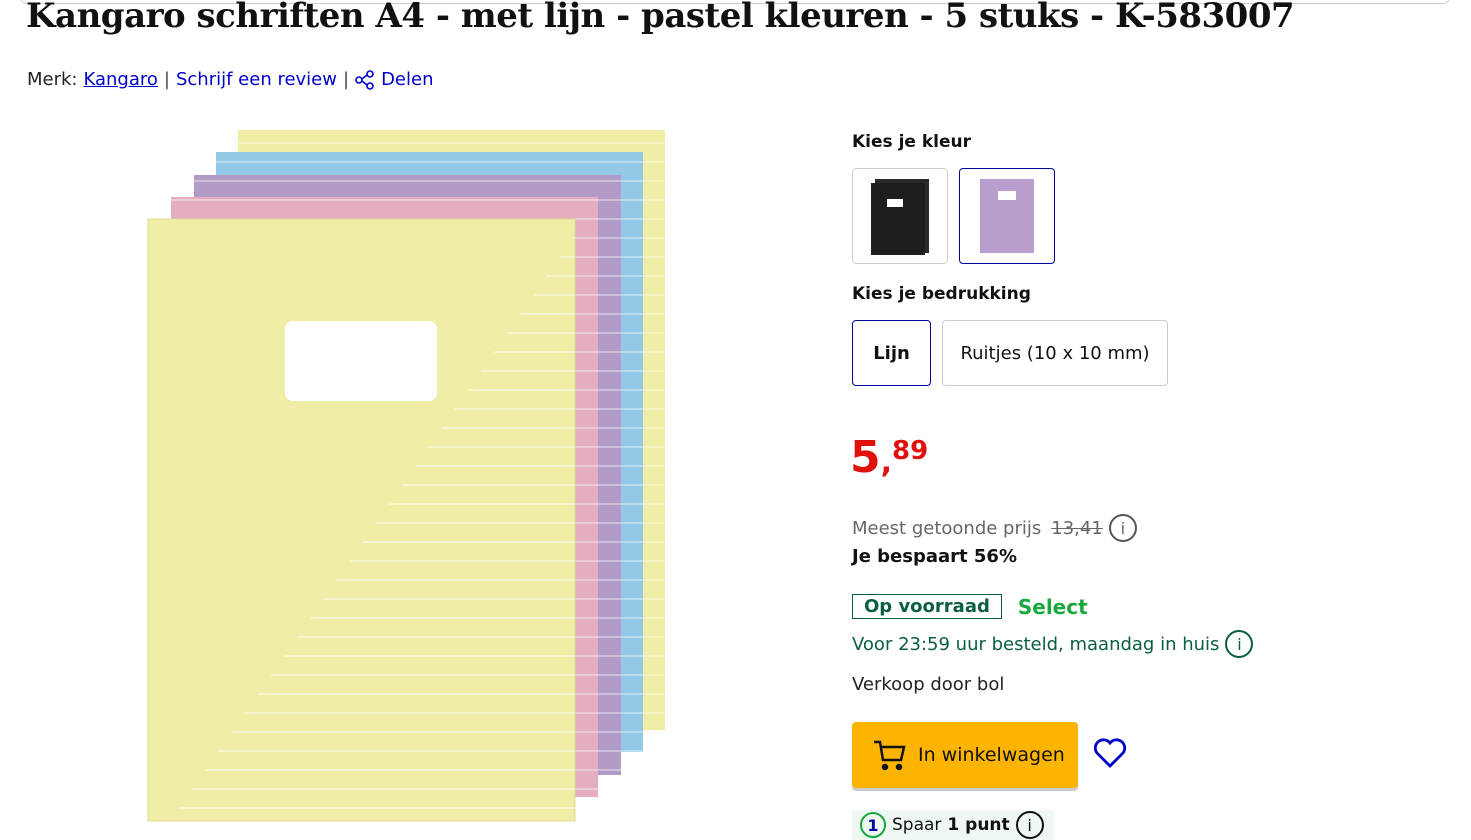 The image size is (1471, 840). Describe the element at coordinates (917, 825) in the screenshot. I see `points-prefix: Spaar` at that location.